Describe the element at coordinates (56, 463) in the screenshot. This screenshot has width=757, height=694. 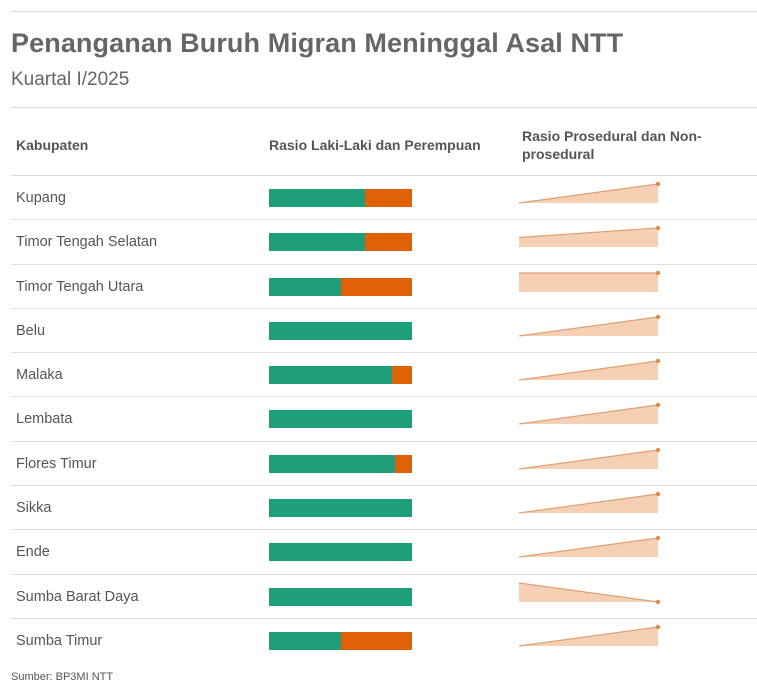
I see `row-kabupaten-label: Flores Timur` at that location.